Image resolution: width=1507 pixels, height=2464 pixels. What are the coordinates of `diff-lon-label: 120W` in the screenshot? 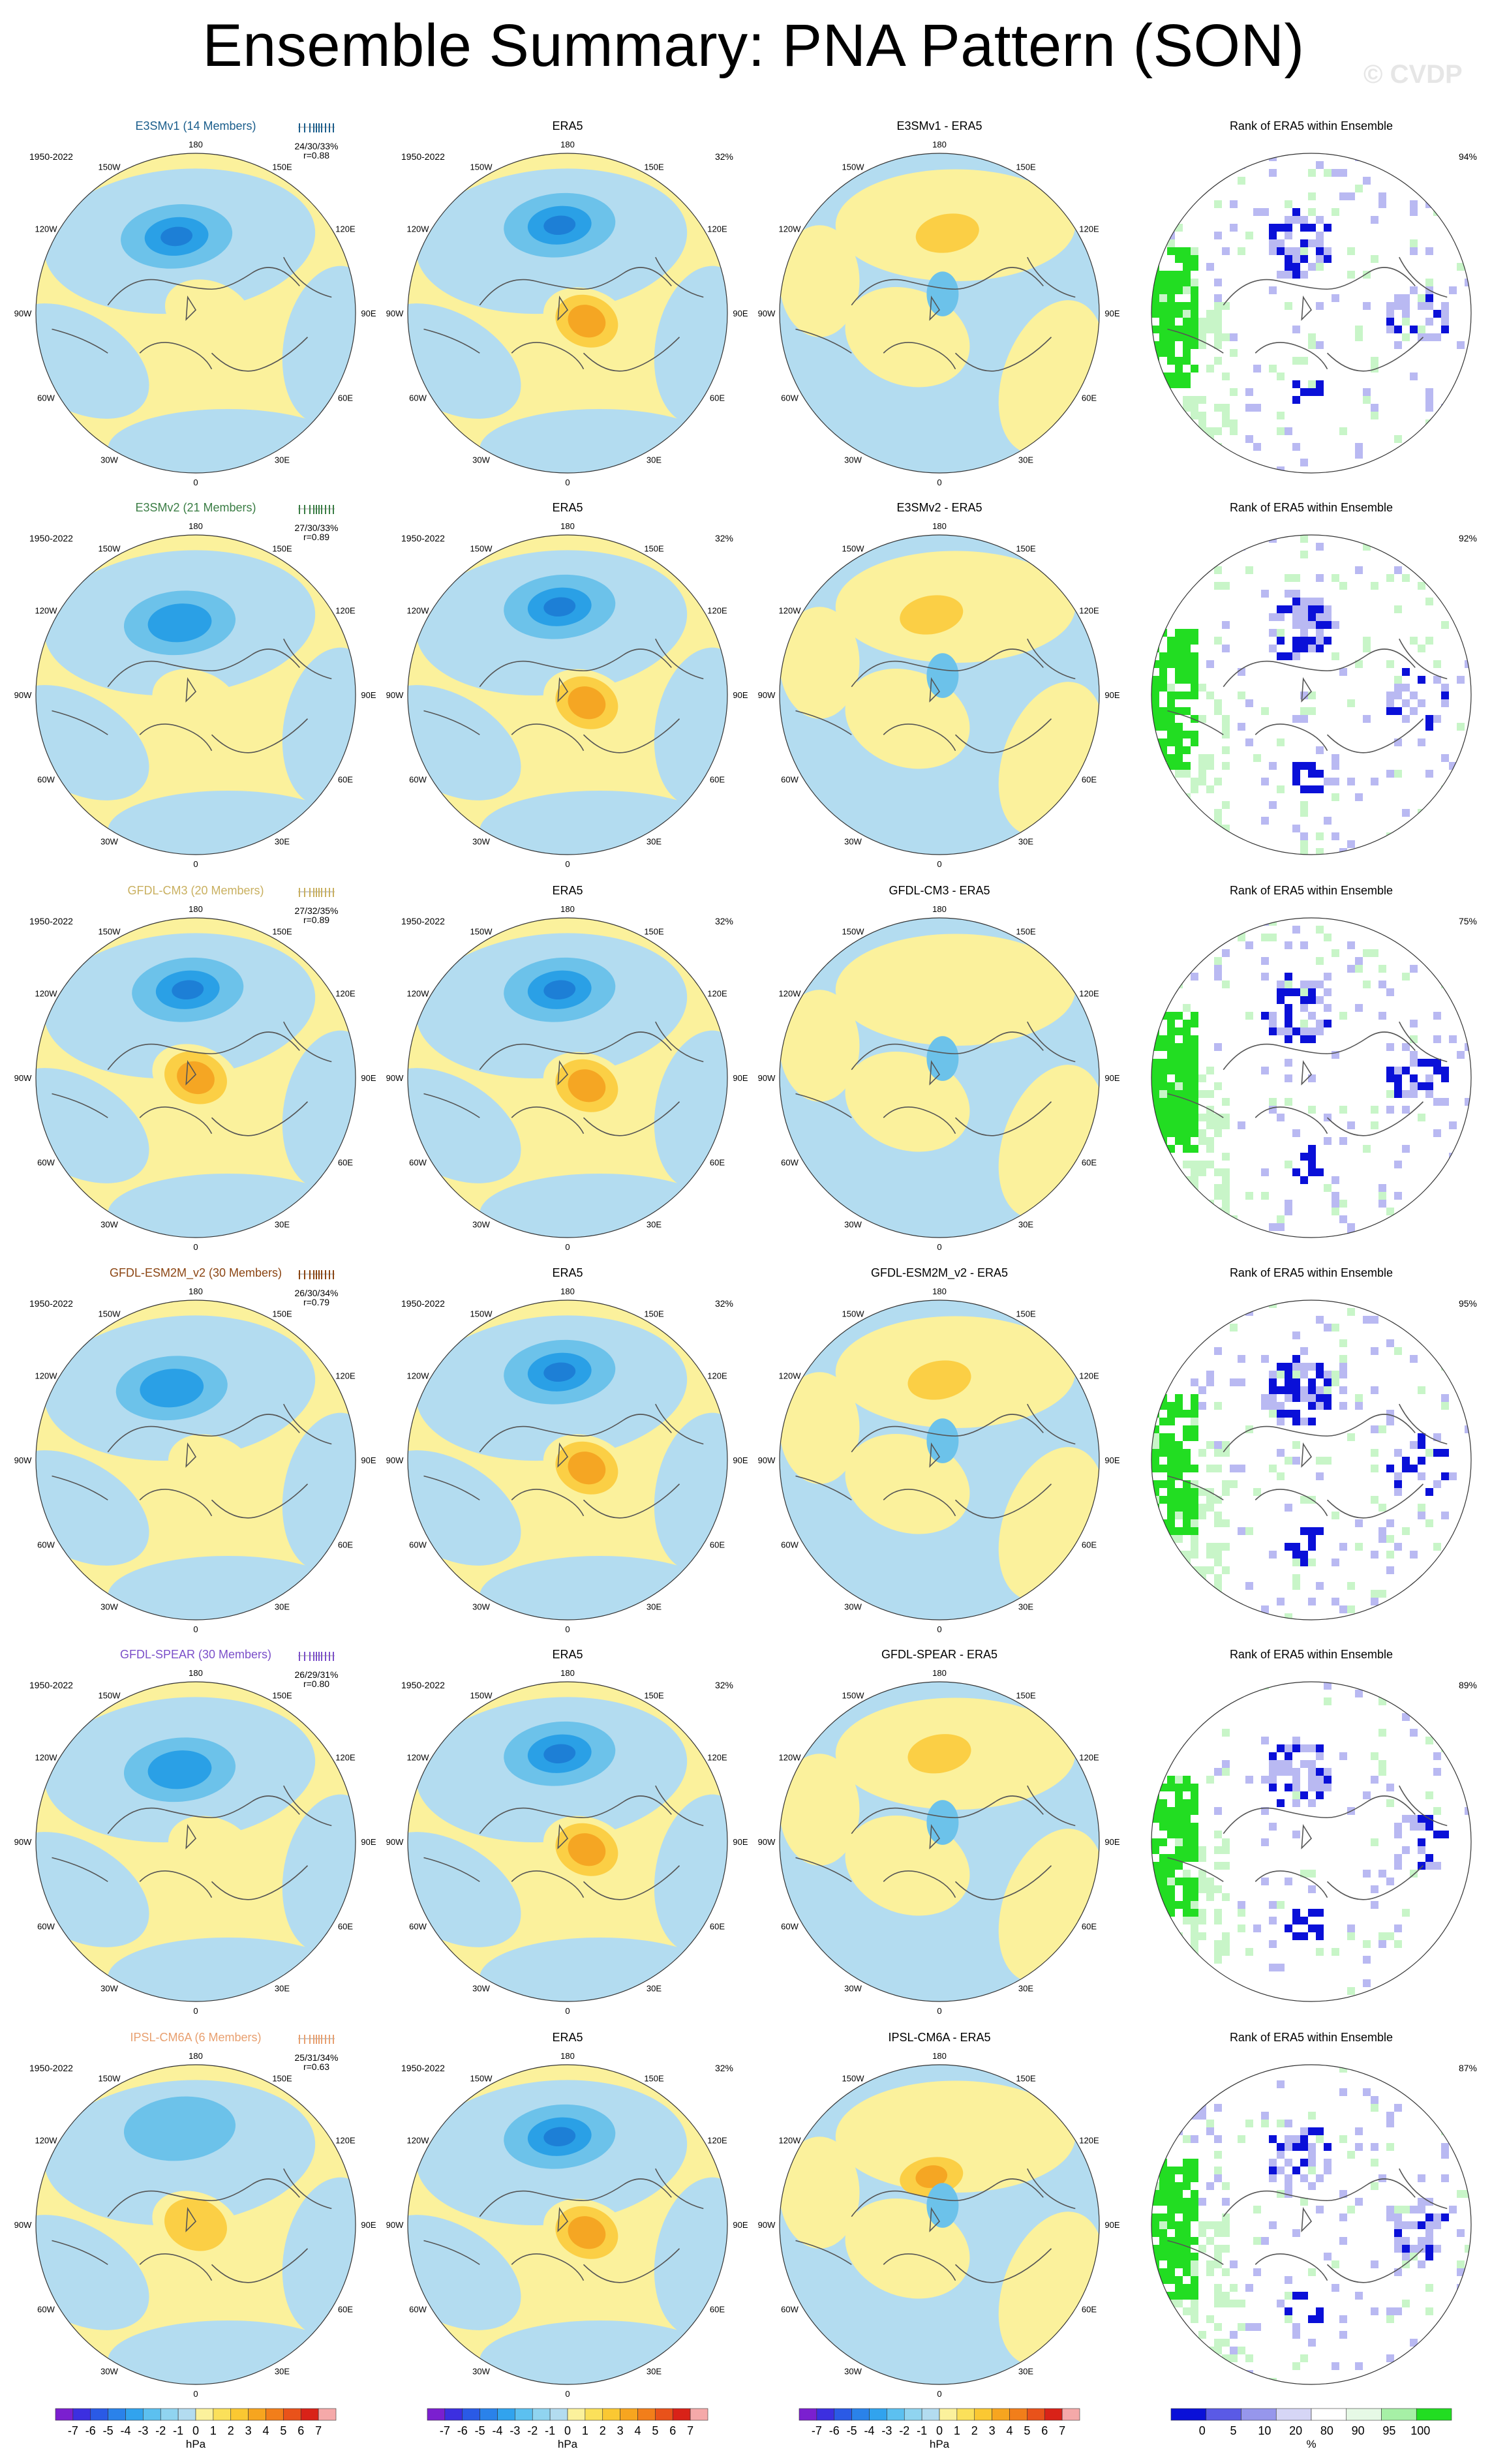 It's located at (790, 994).